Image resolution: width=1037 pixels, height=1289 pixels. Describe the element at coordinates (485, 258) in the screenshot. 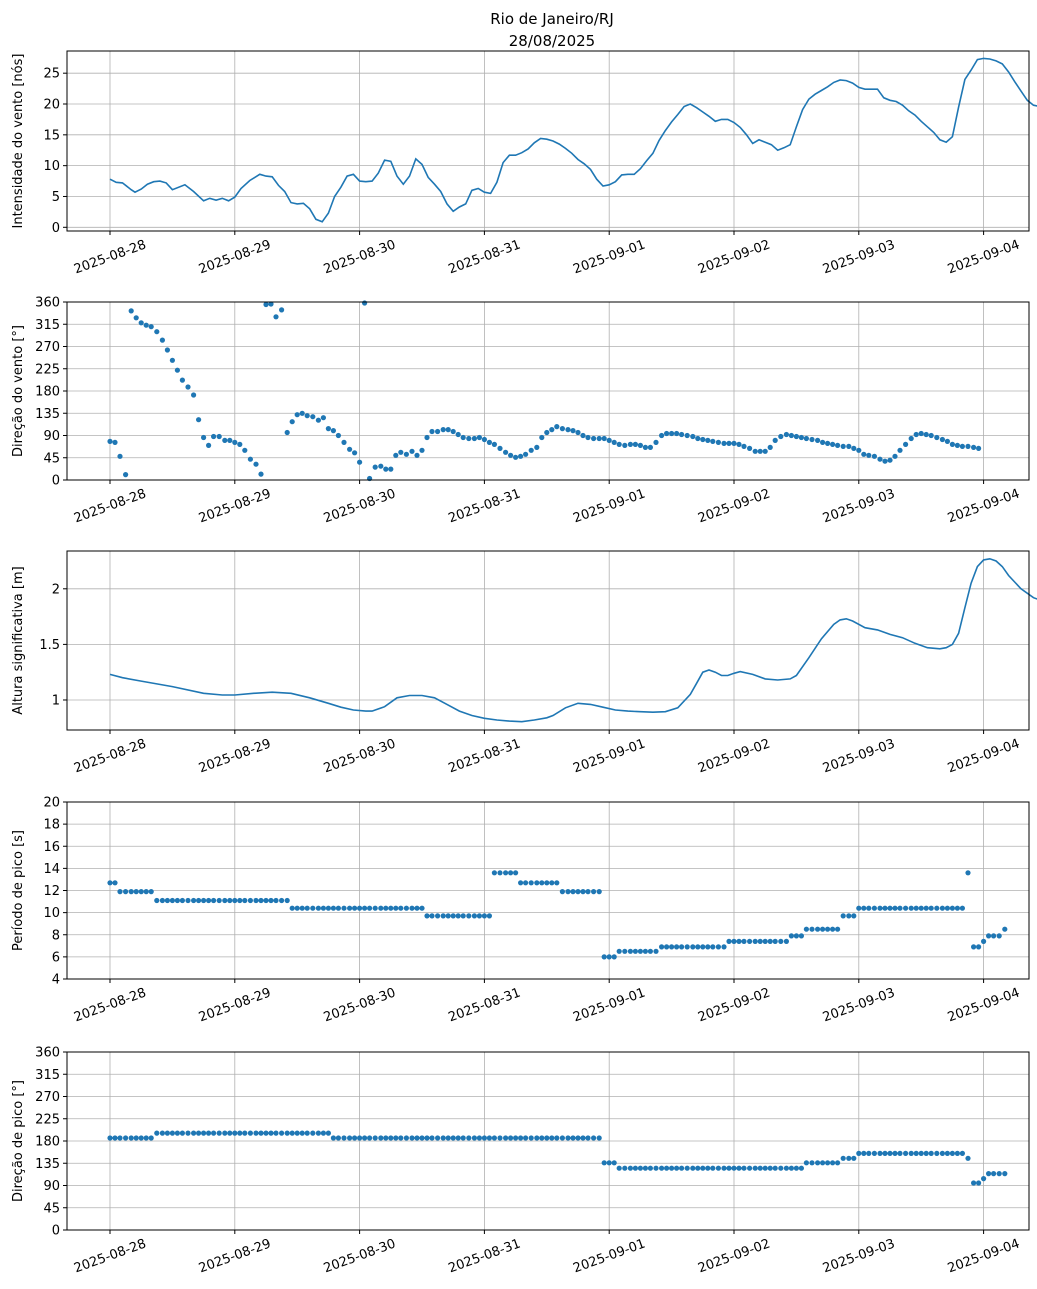

I see `x-tick-label: 2025-08-31` at that location.